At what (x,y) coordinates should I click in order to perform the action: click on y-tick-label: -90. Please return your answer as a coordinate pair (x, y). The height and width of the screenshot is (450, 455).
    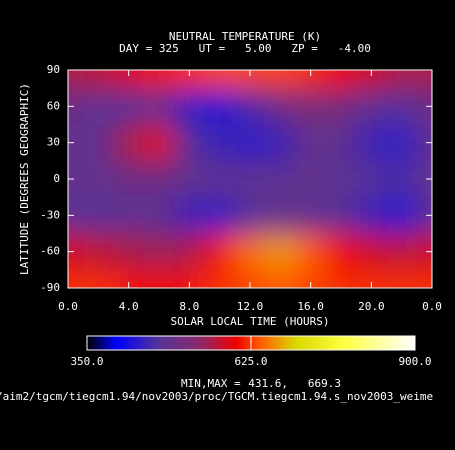
    Looking at the image, I should click on (50, 287).